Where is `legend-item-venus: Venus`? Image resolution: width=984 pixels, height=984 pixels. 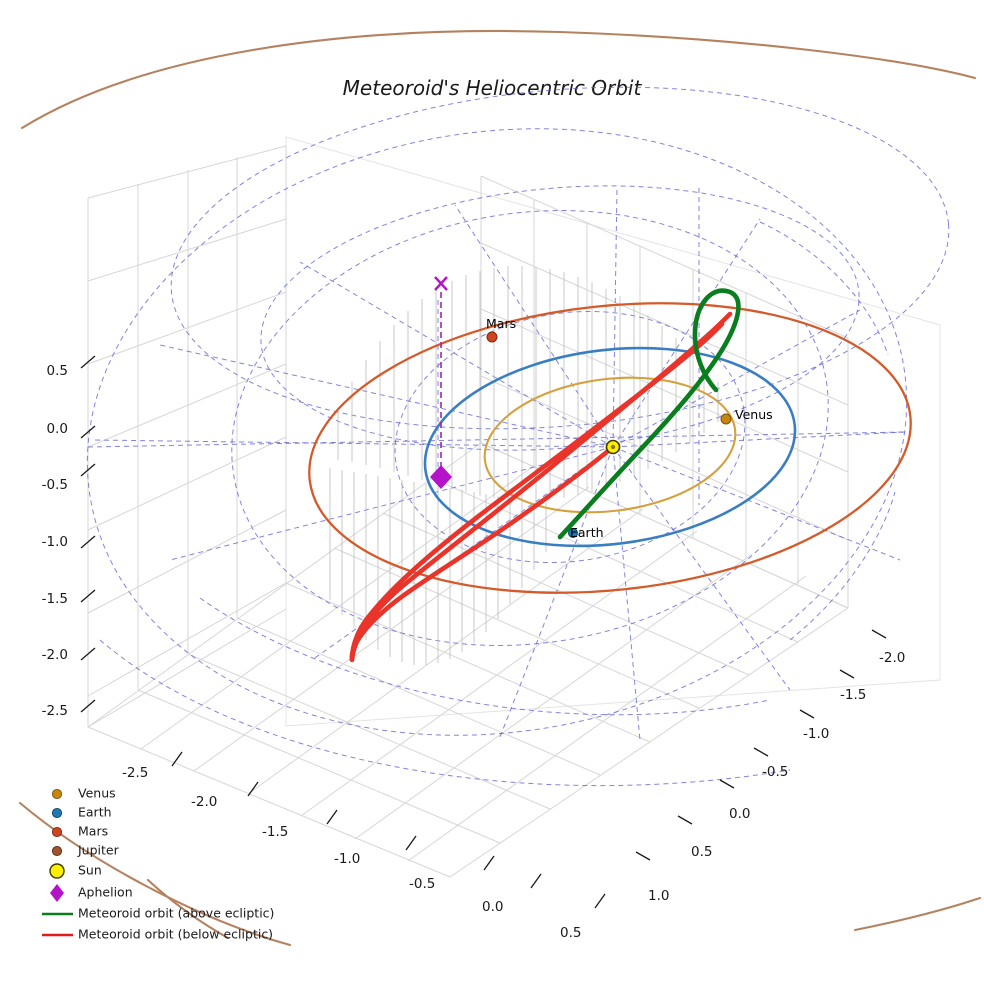 legend-item-venus: Venus is located at coordinates (83, 793).